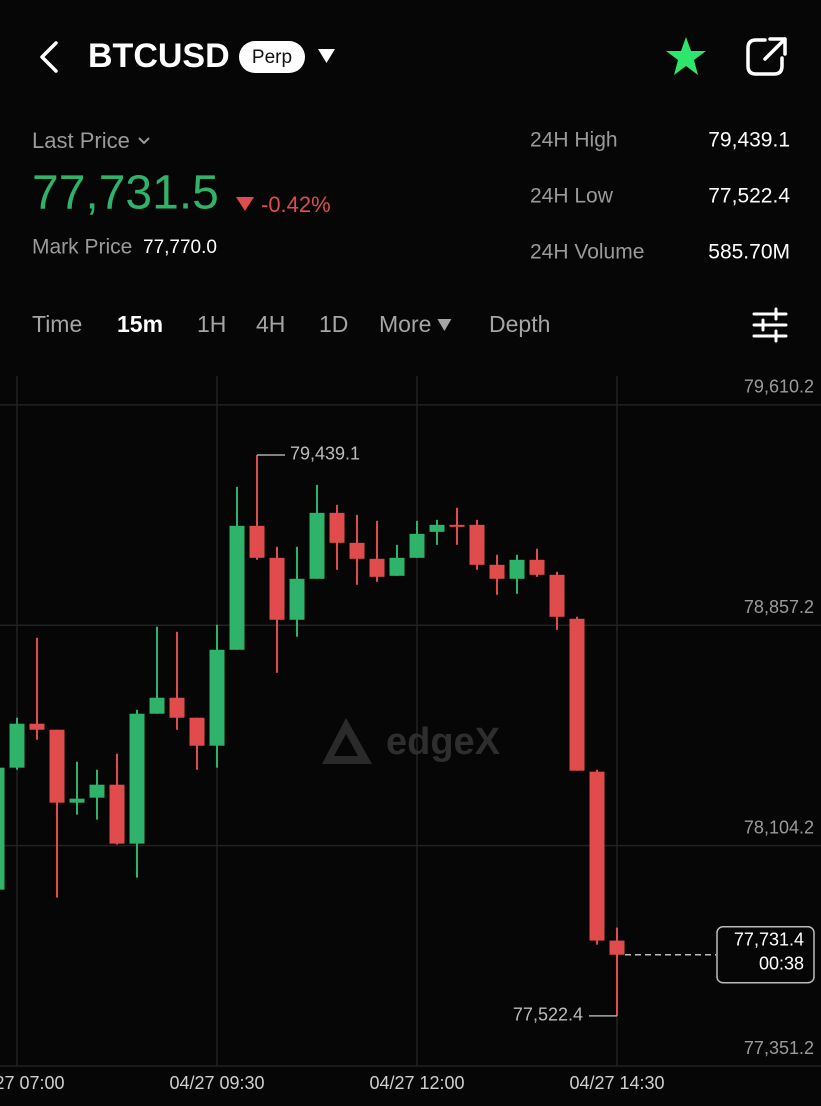 Image resolution: width=821 pixels, height=1106 pixels. Describe the element at coordinates (548, 1015) in the screenshot. I see `low-marker-label: 77,522.4` at that location.